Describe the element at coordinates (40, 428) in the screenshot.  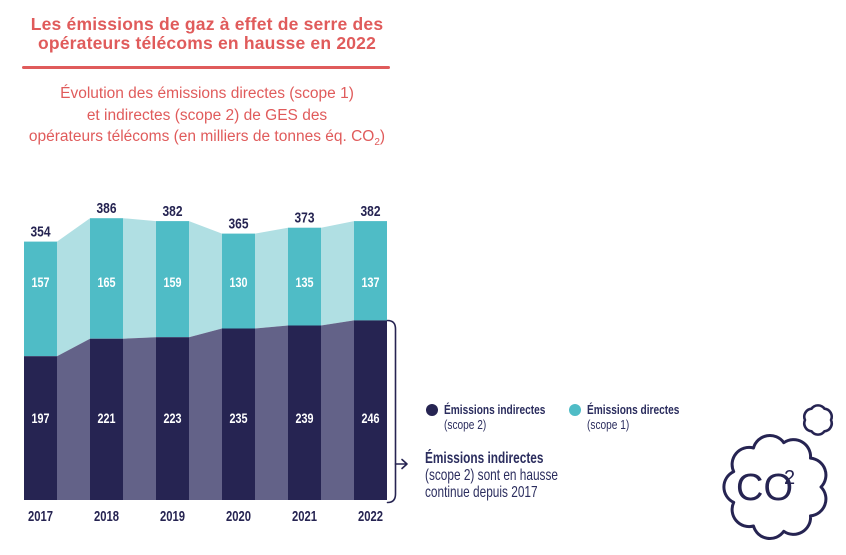
I see `bar-scope2-2017` at that location.